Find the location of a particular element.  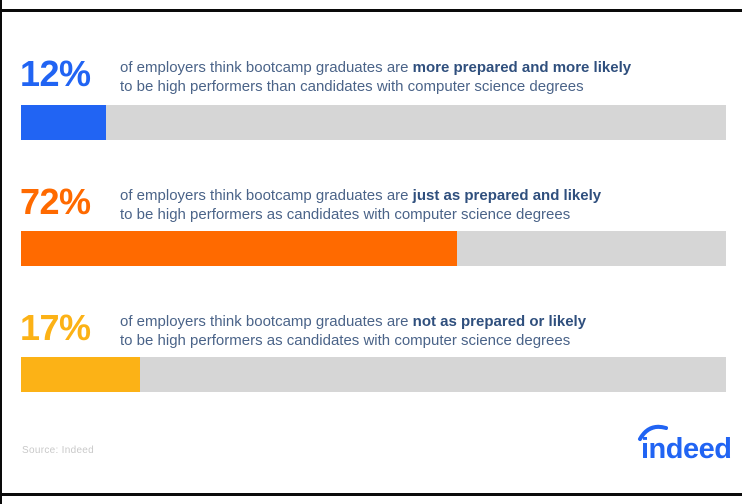

indeed-logo-text: indeed is located at coordinates (686, 449).